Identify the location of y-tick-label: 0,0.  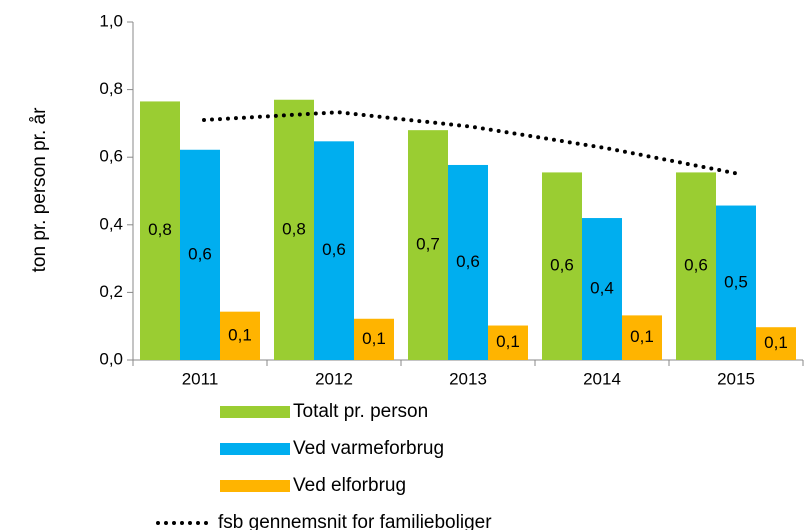
(111, 358).